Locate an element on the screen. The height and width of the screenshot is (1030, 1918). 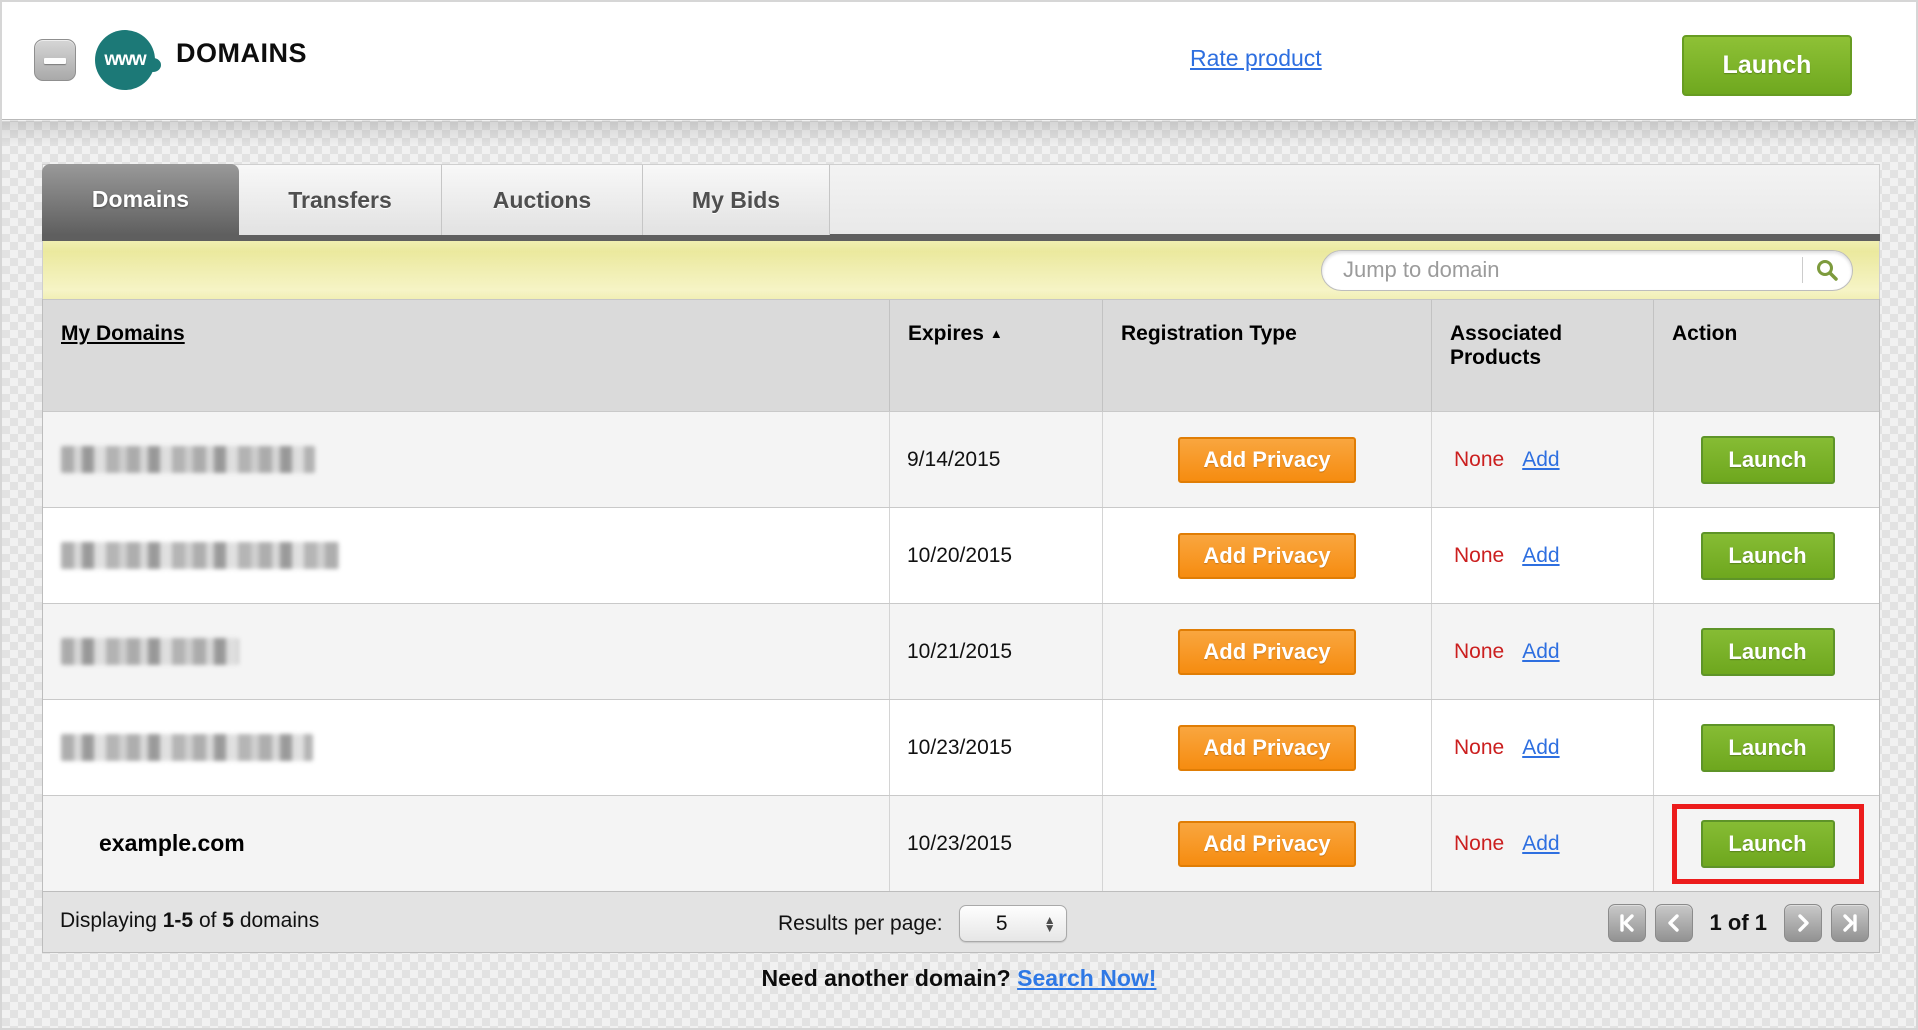
displaying-range: 1-5 is located at coordinates (178, 920).